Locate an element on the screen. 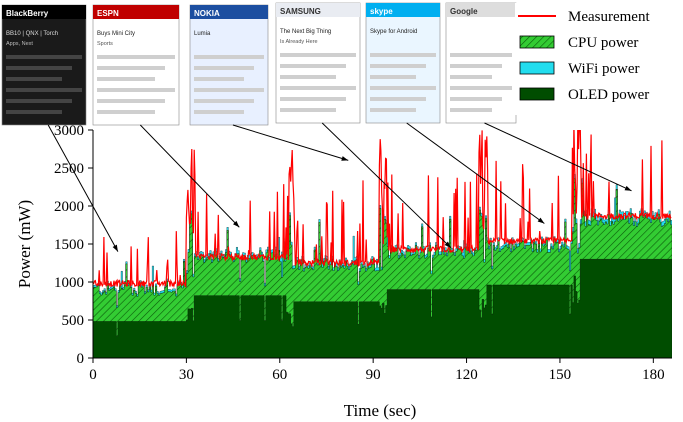  screenshot-headline: Lumia is located at coordinates (202, 34).